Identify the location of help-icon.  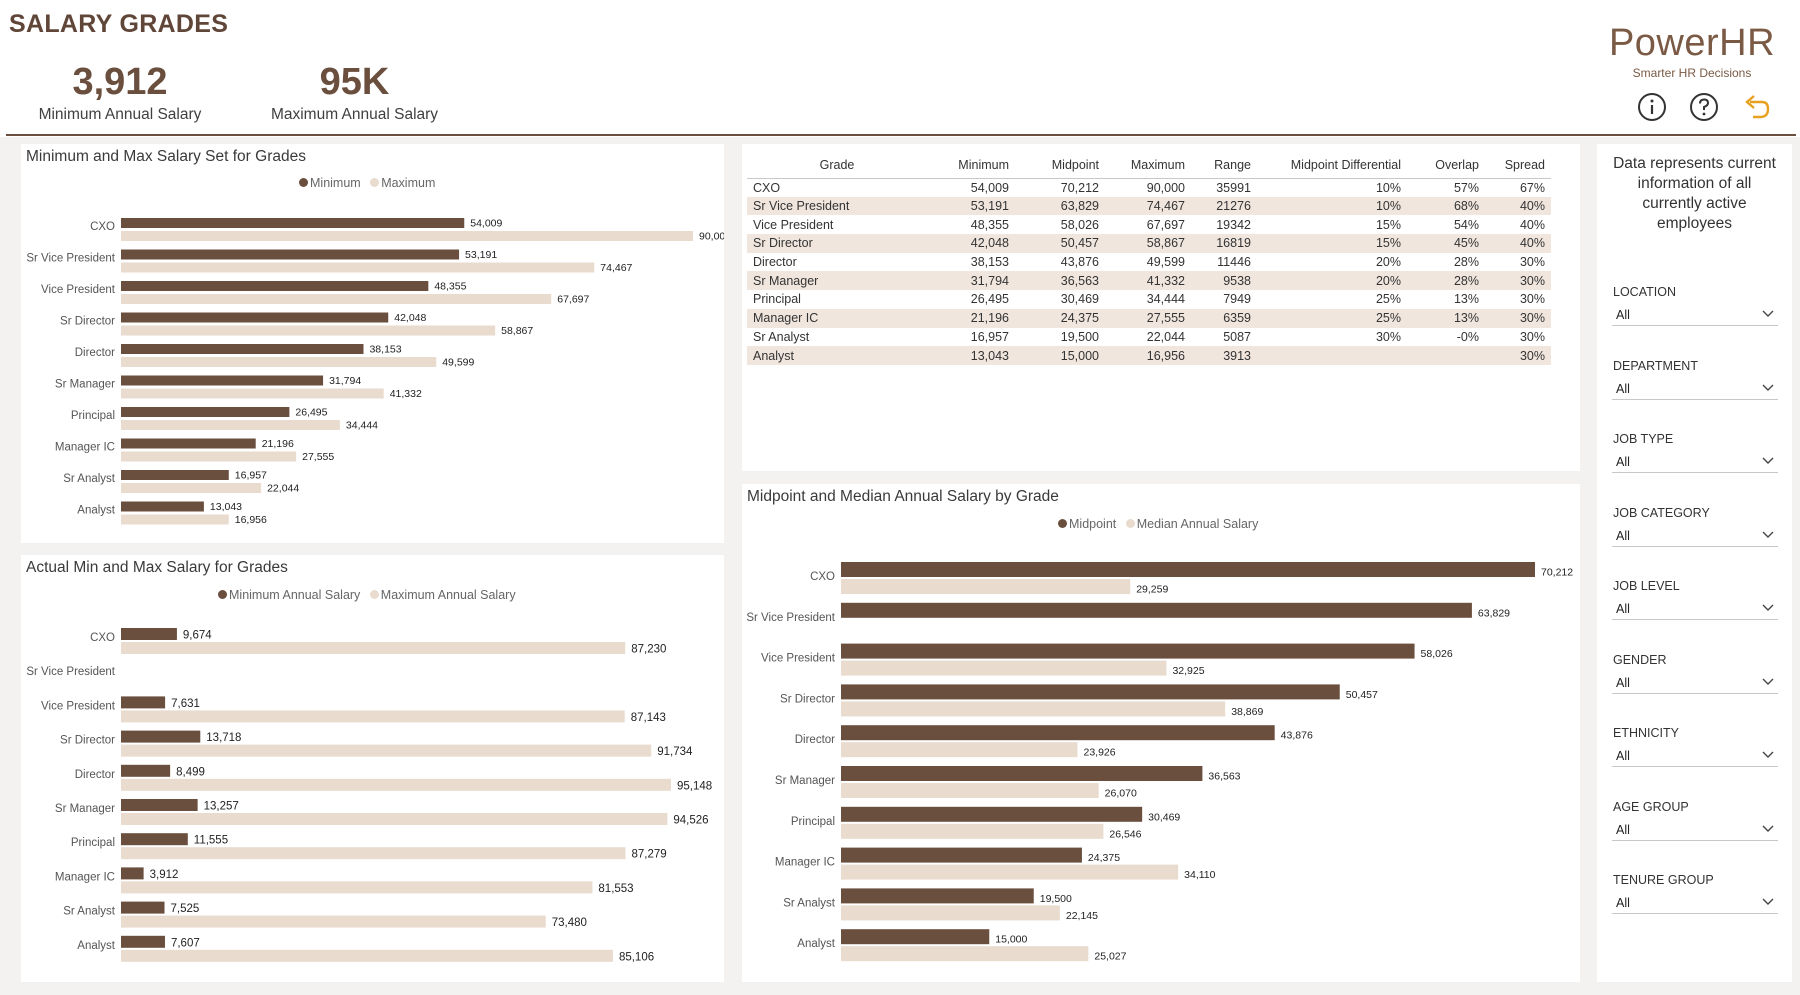
(1704, 107).